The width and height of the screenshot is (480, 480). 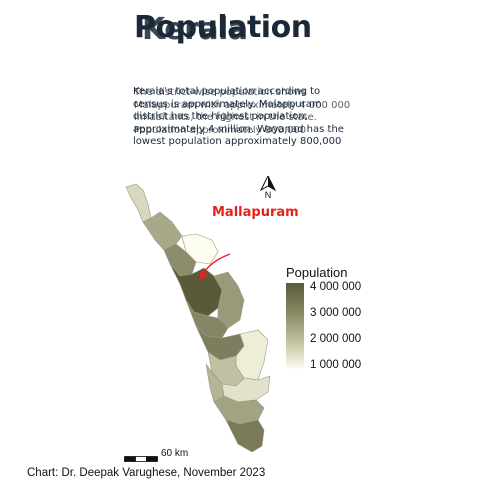 I want to click on district-thiruvananthapuram, so click(x=245, y=436).